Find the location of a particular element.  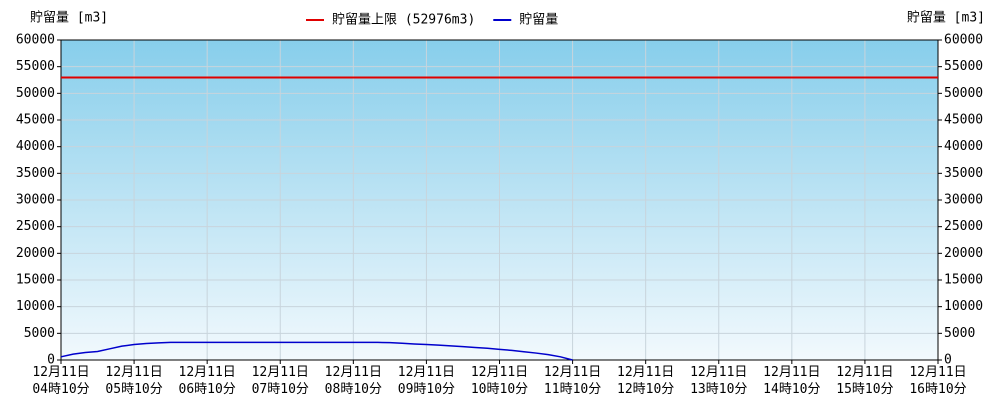

y2-tick-label: 0 is located at coordinates (948, 360).